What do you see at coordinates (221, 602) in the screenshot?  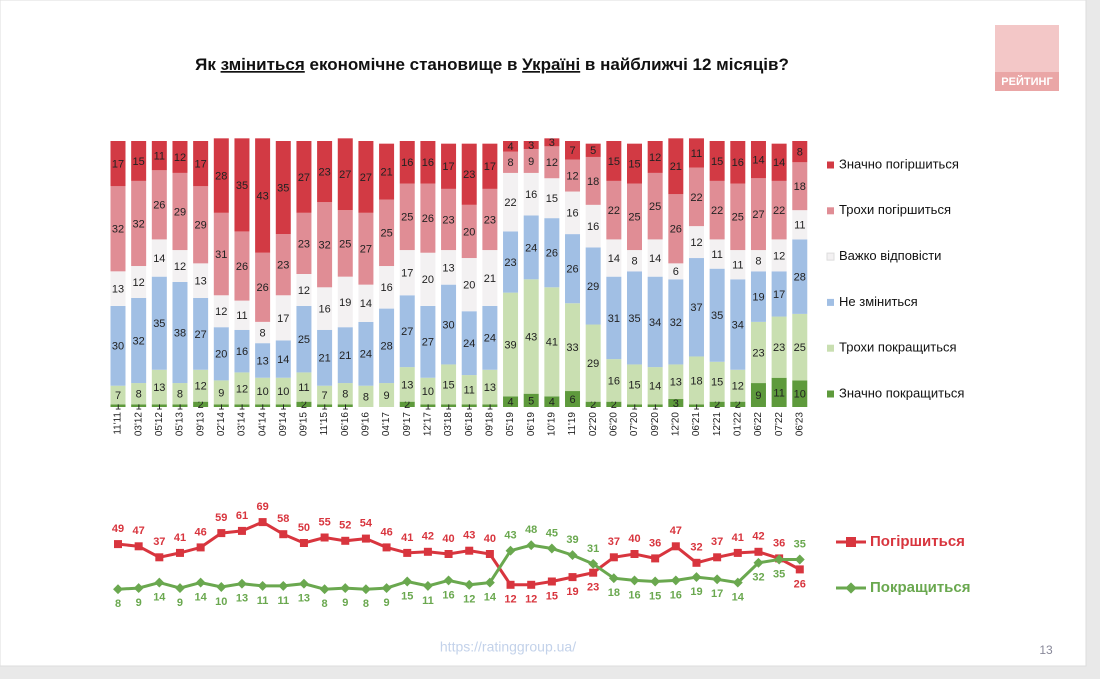 I see `point-label: 10` at bounding box center [221, 602].